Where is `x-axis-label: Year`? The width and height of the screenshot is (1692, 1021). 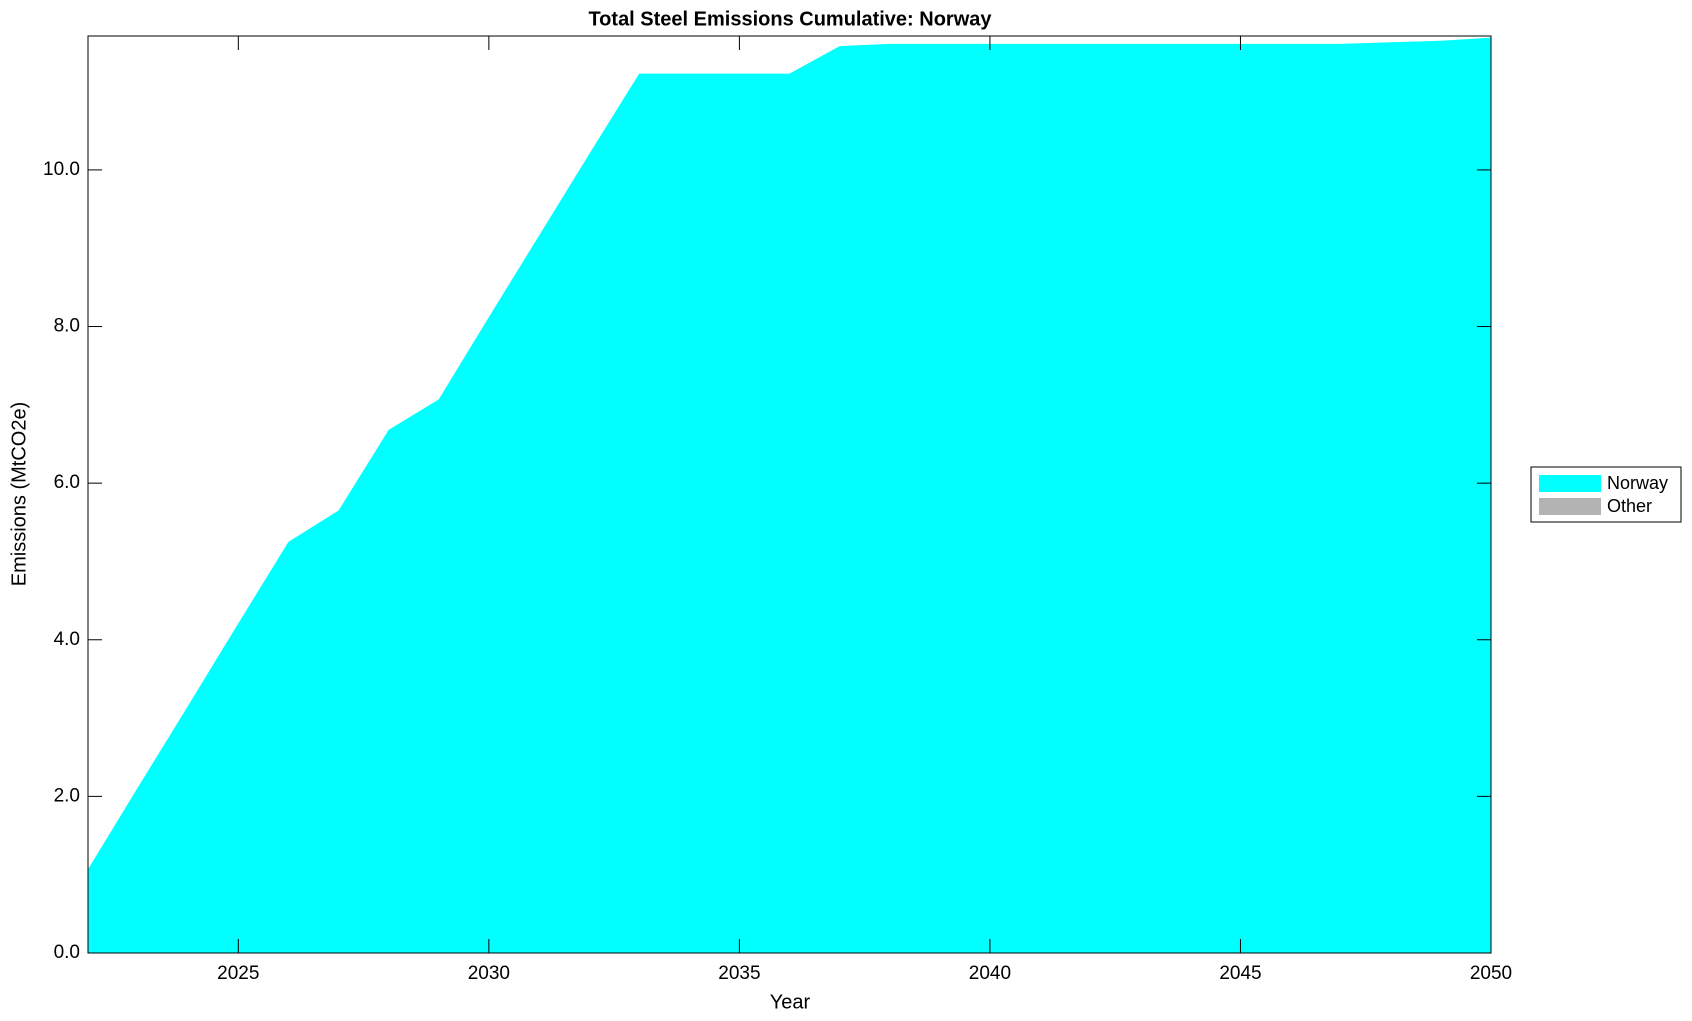
x-axis-label: Year is located at coordinates (790, 1002).